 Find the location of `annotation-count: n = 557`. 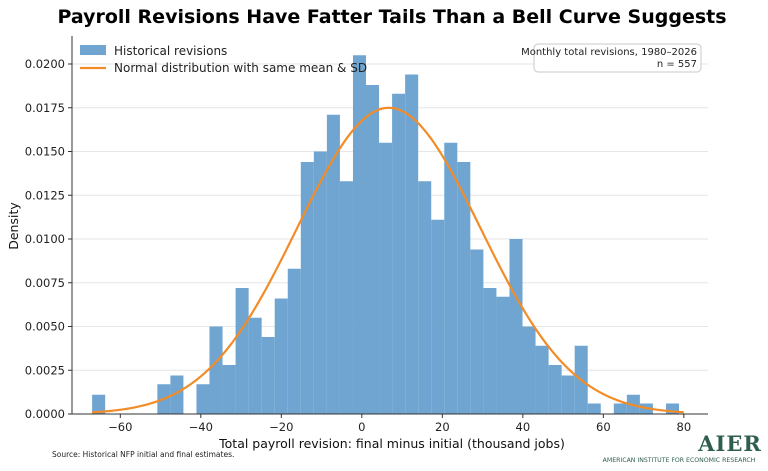

annotation-count: n = 557 is located at coordinates (677, 64).